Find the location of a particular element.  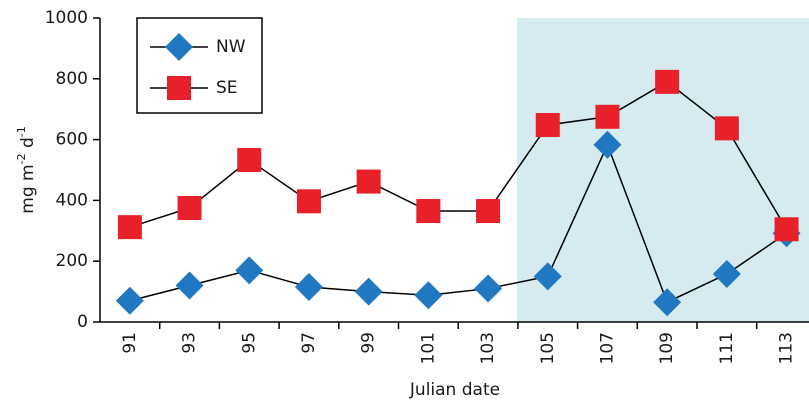

x-tick-label: 95 is located at coordinates (249, 343).